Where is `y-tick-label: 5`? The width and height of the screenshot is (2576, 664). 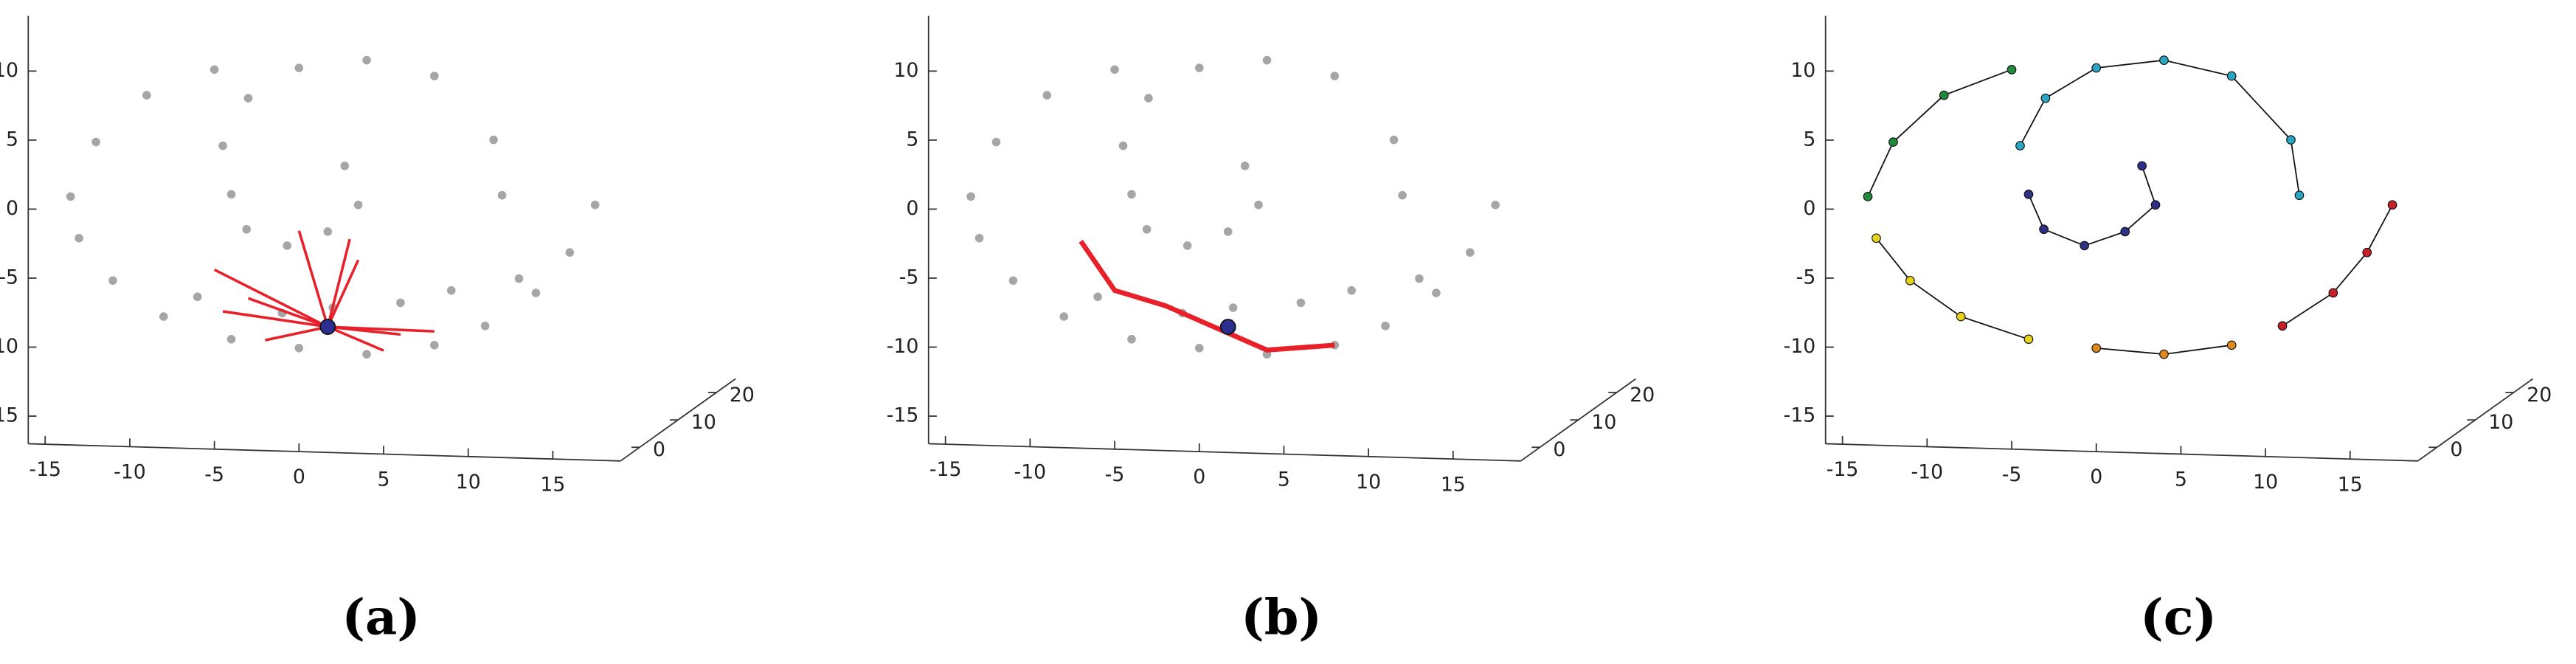 y-tick-label: 5 is located at coordinates (912, 139).